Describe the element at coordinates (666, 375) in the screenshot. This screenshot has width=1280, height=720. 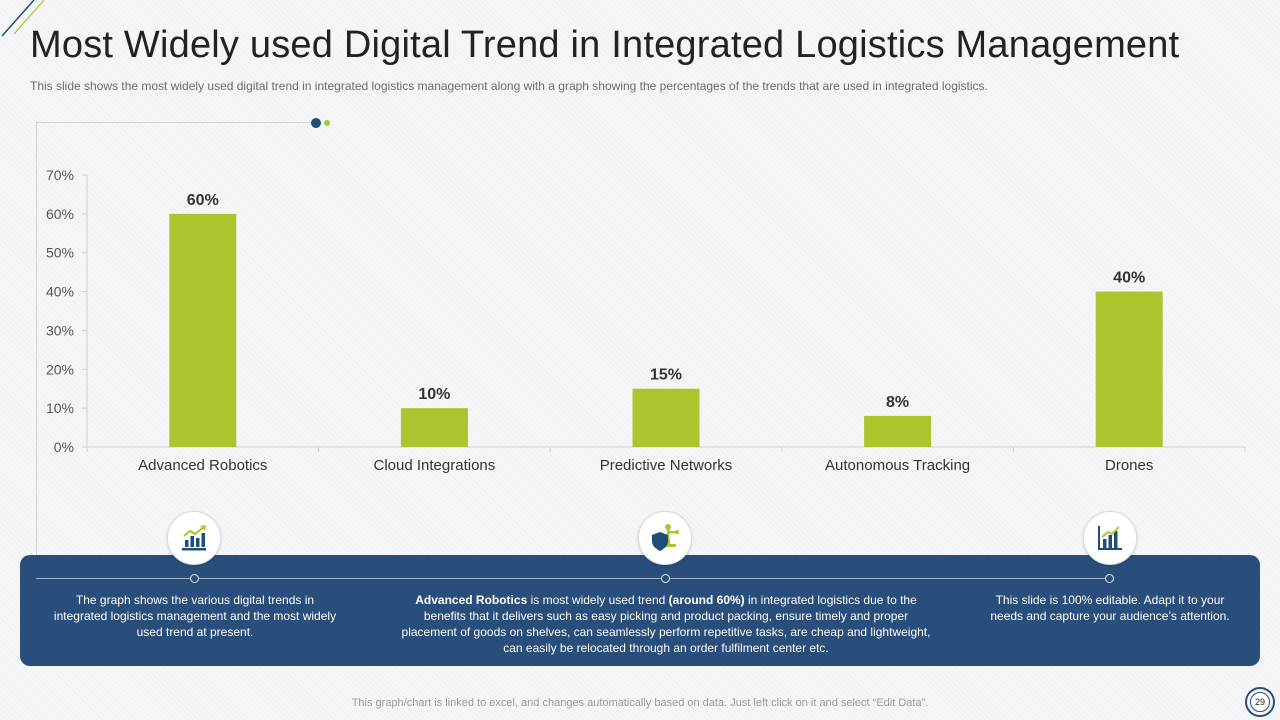
I see `bar-value-label: 15%` at that location.